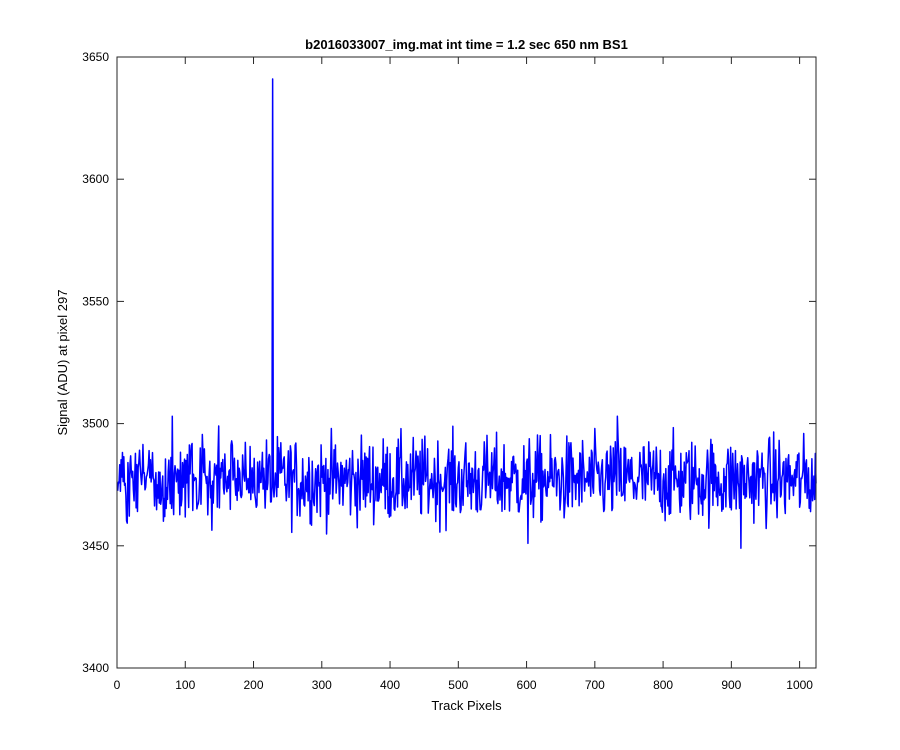  Describe the element at coordinates (95, 546) in the screenshot. I see `y-tick-label: 3450` at that location.